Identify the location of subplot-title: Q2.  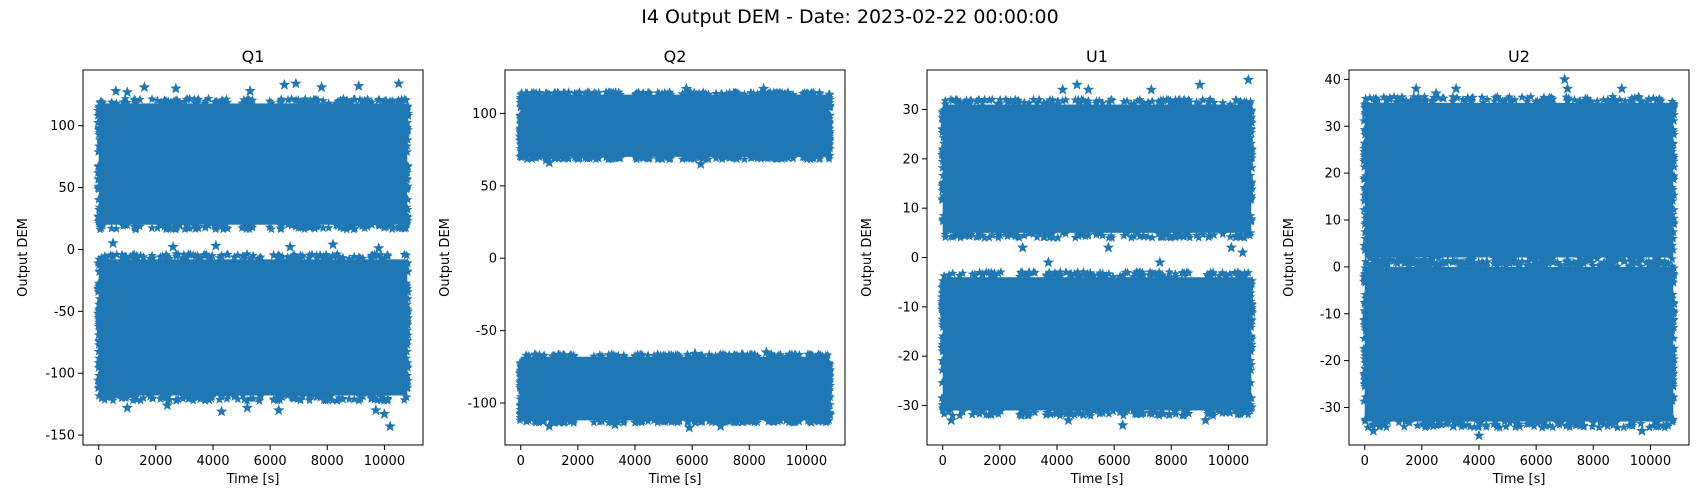
(675, 56).